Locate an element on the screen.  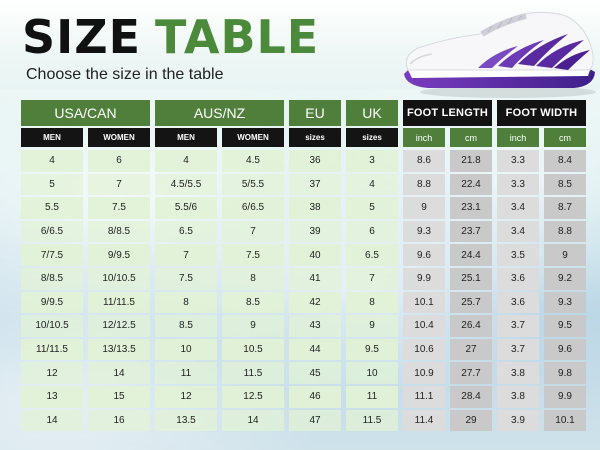
cell-width-inch: 3.5 is located at coordinates (518, 255).